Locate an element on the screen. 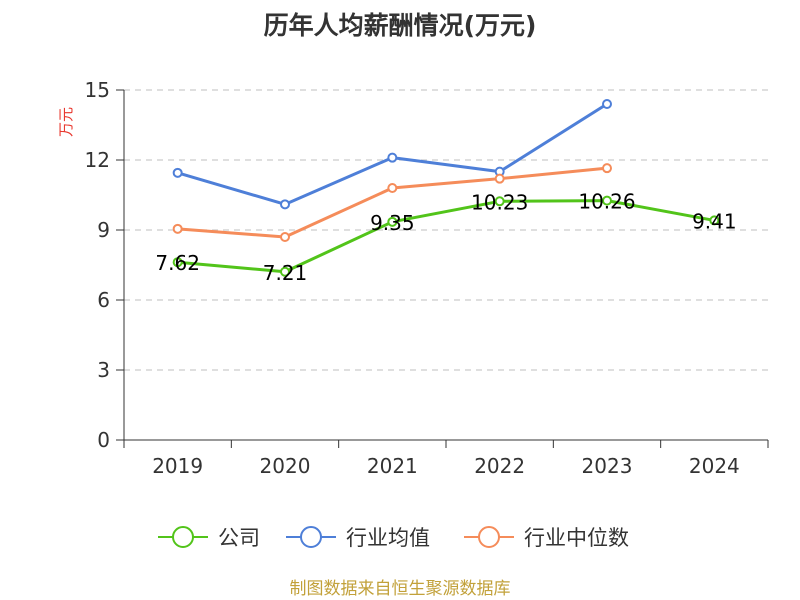 The width and height of the screenshot is (800, 600). legend: 公司 行业均值 行业中位数 is located at coordinates (393, 538).